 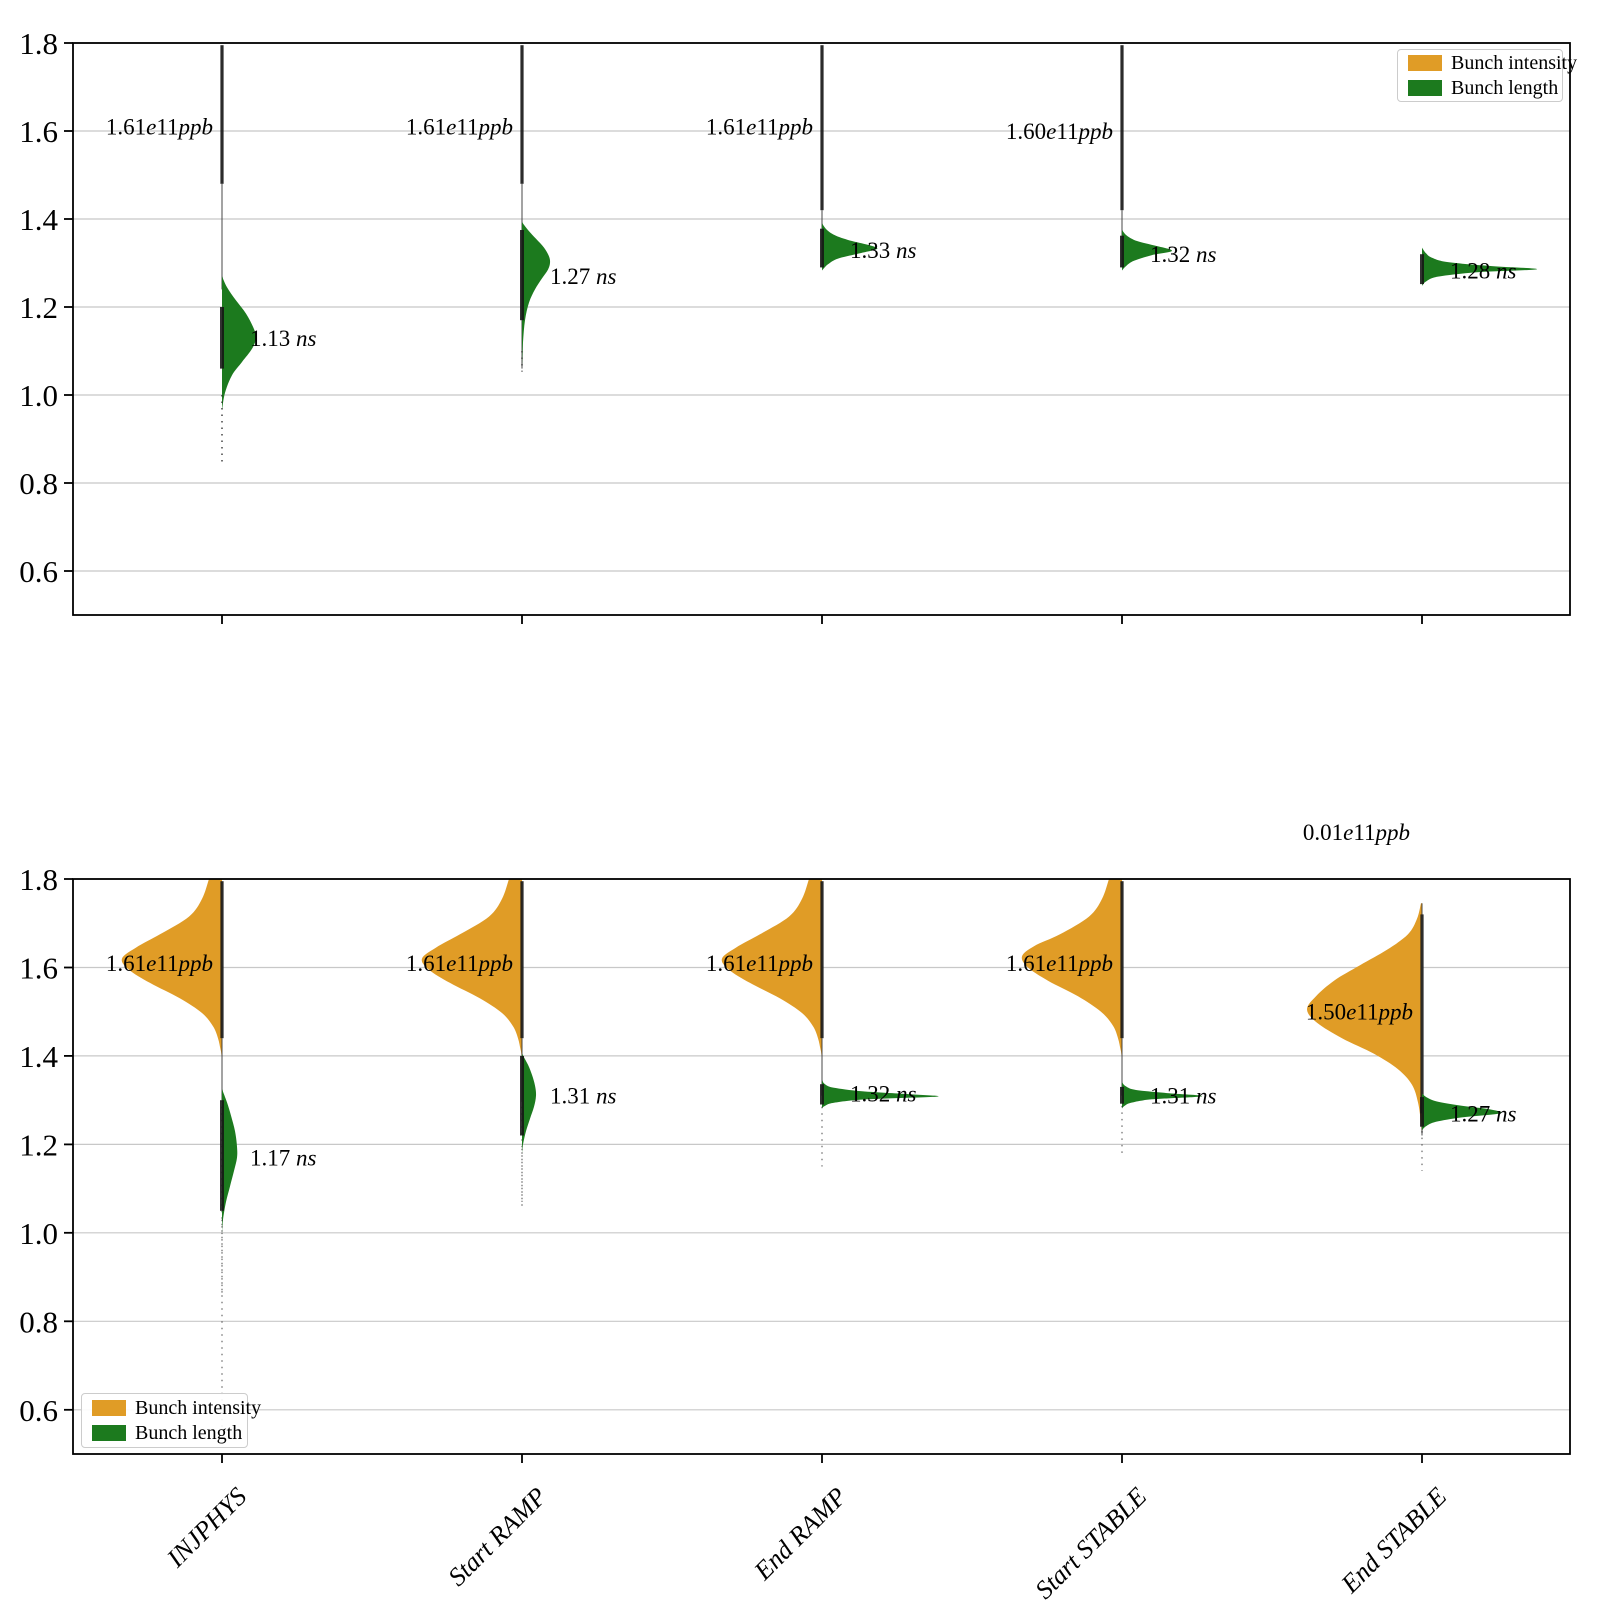 What do you see at coordinates (1122, 1067) in the screenshot?
I see `stick-faint-intensity-start-stable` at bounding box center [1122, 1067].